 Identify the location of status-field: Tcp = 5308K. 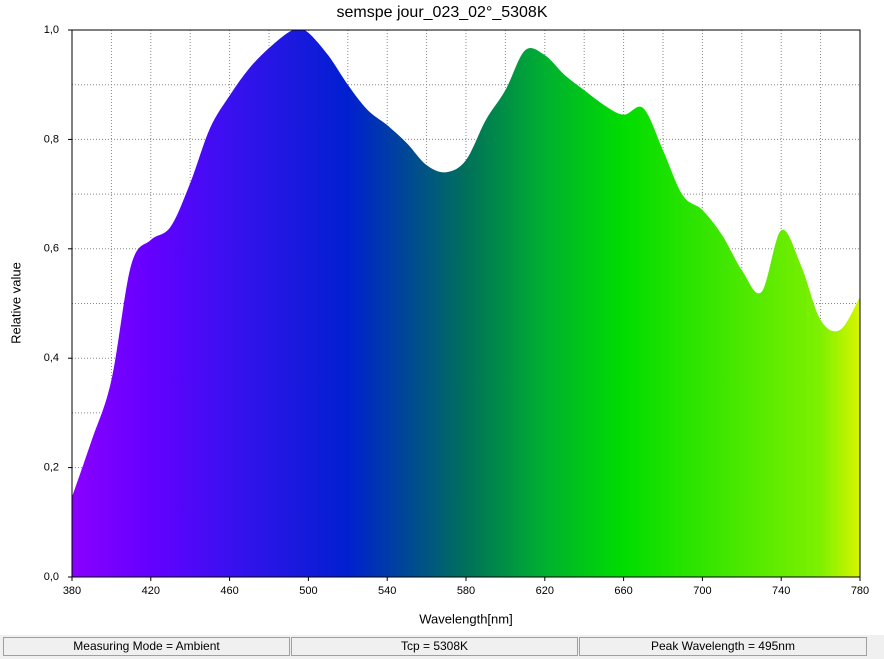
(434, 646).